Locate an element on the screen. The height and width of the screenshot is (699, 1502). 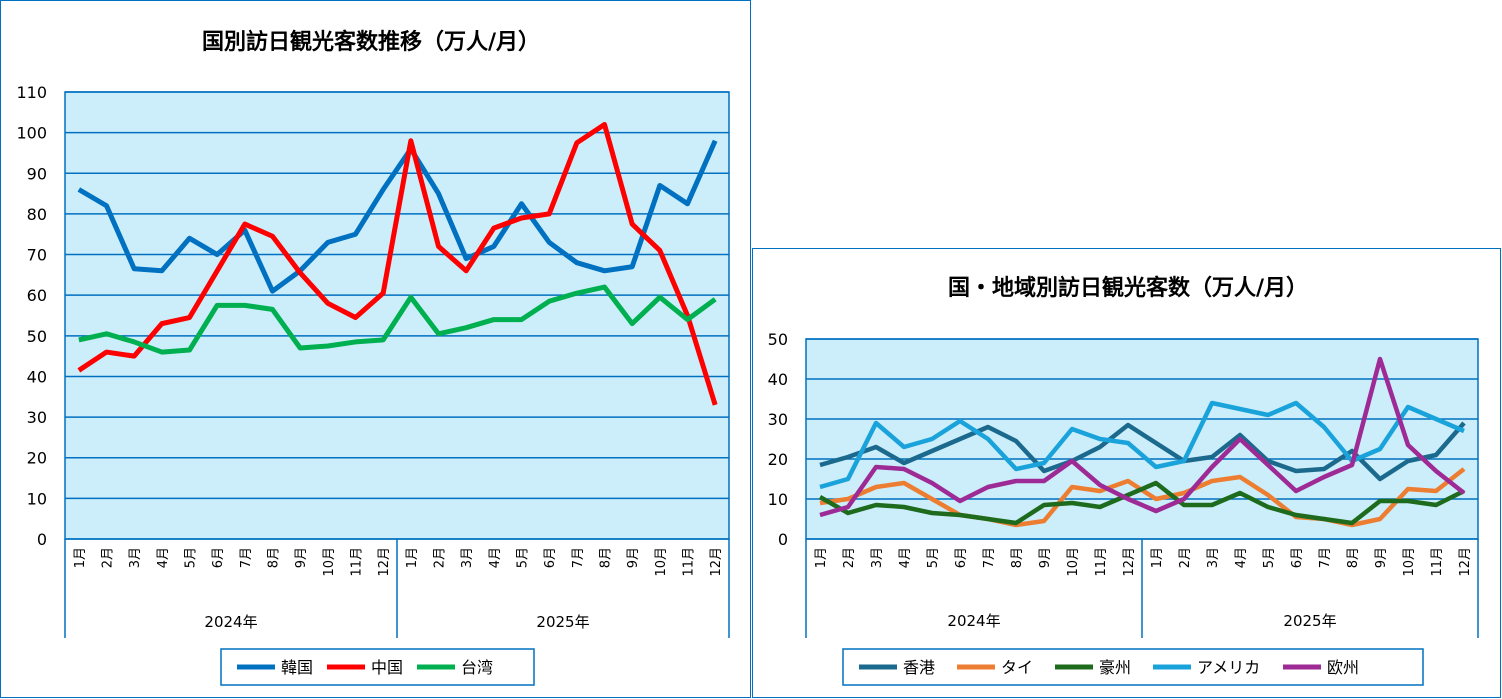
legend-label: 豪州 is located at coordinates (1115, 667).